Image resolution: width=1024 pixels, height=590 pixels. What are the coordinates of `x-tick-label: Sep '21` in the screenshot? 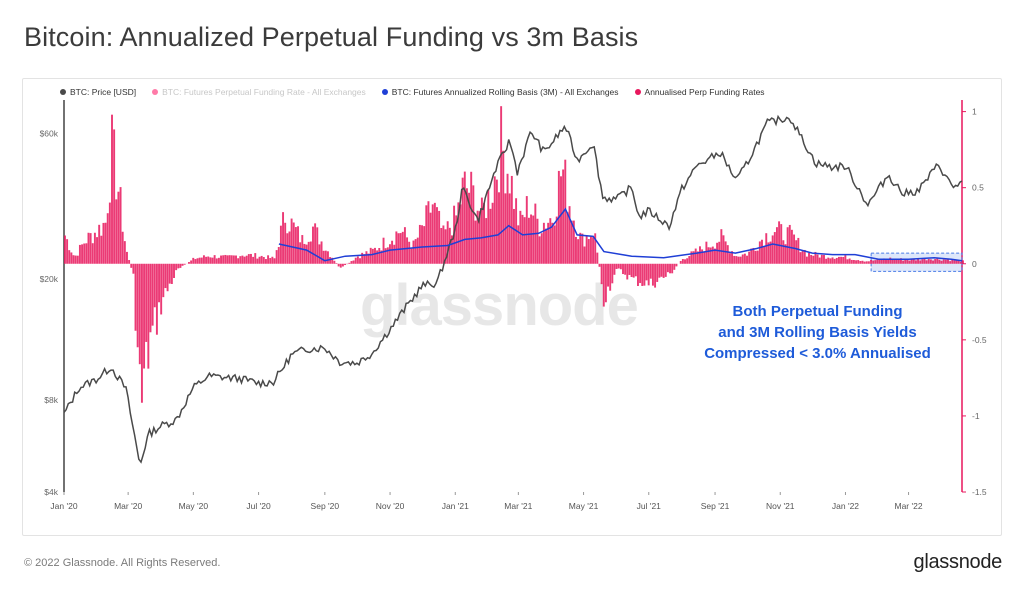 It's located at (715, 506).